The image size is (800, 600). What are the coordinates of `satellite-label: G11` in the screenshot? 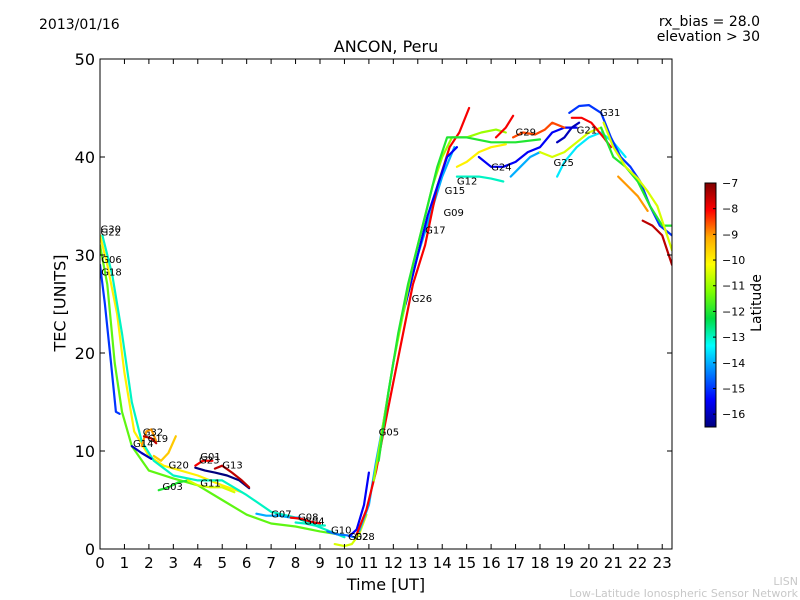 It's located at (210, 483).